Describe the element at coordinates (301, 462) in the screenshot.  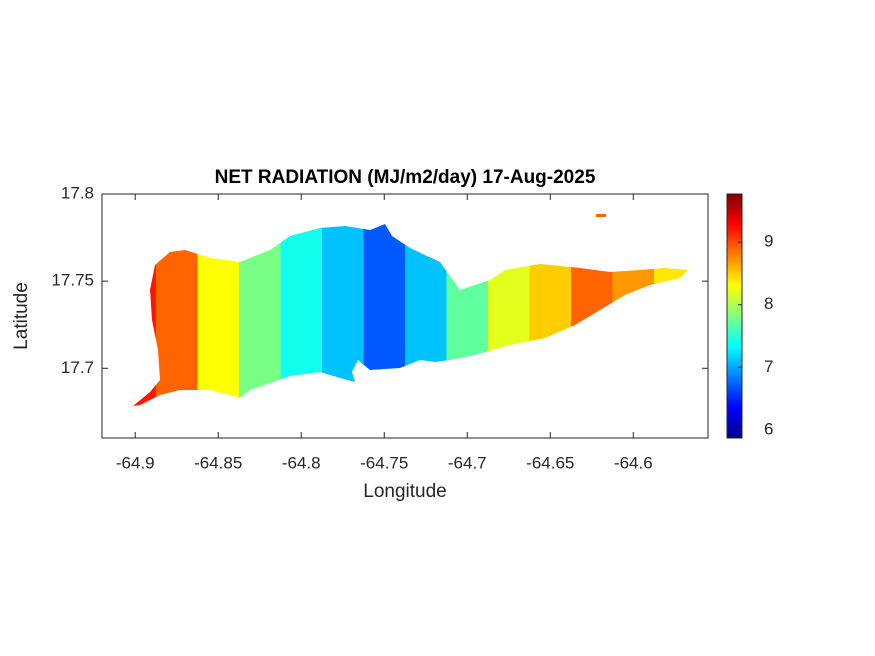
I see `x-tick-label: -64.8` at that location.